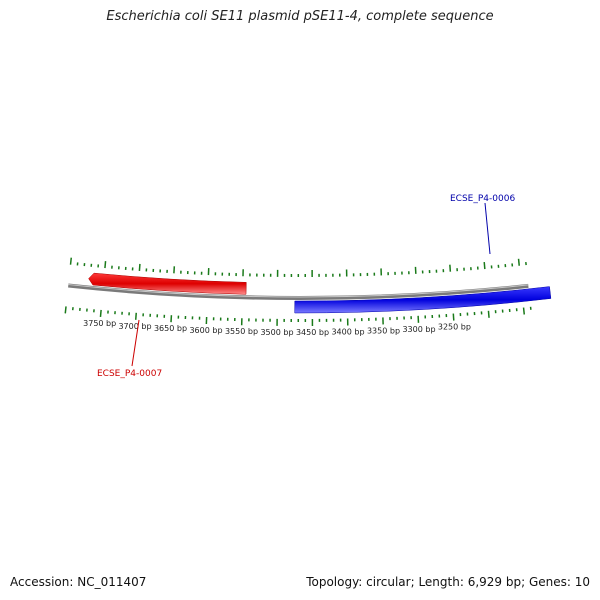  What do you see at coordinates (205, 330) in the screenshot?
I see `tick-label-3600: 3600 bp` at bounding box center [205, 330].